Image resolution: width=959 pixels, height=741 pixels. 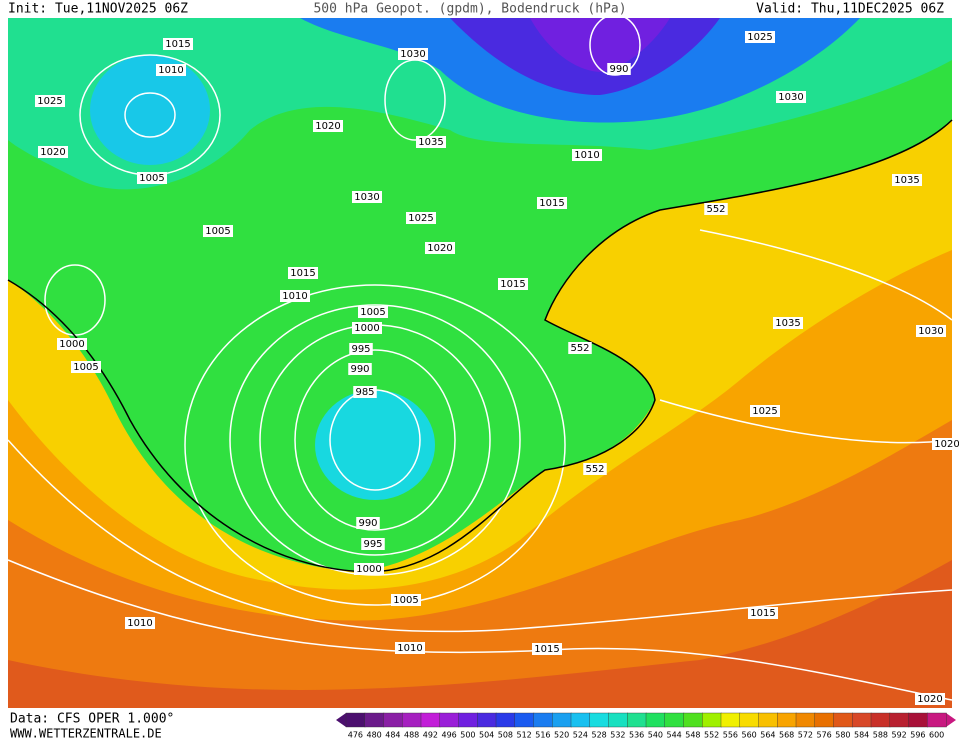 I want to click on legend-label: 600, so click(x=936, y=735).